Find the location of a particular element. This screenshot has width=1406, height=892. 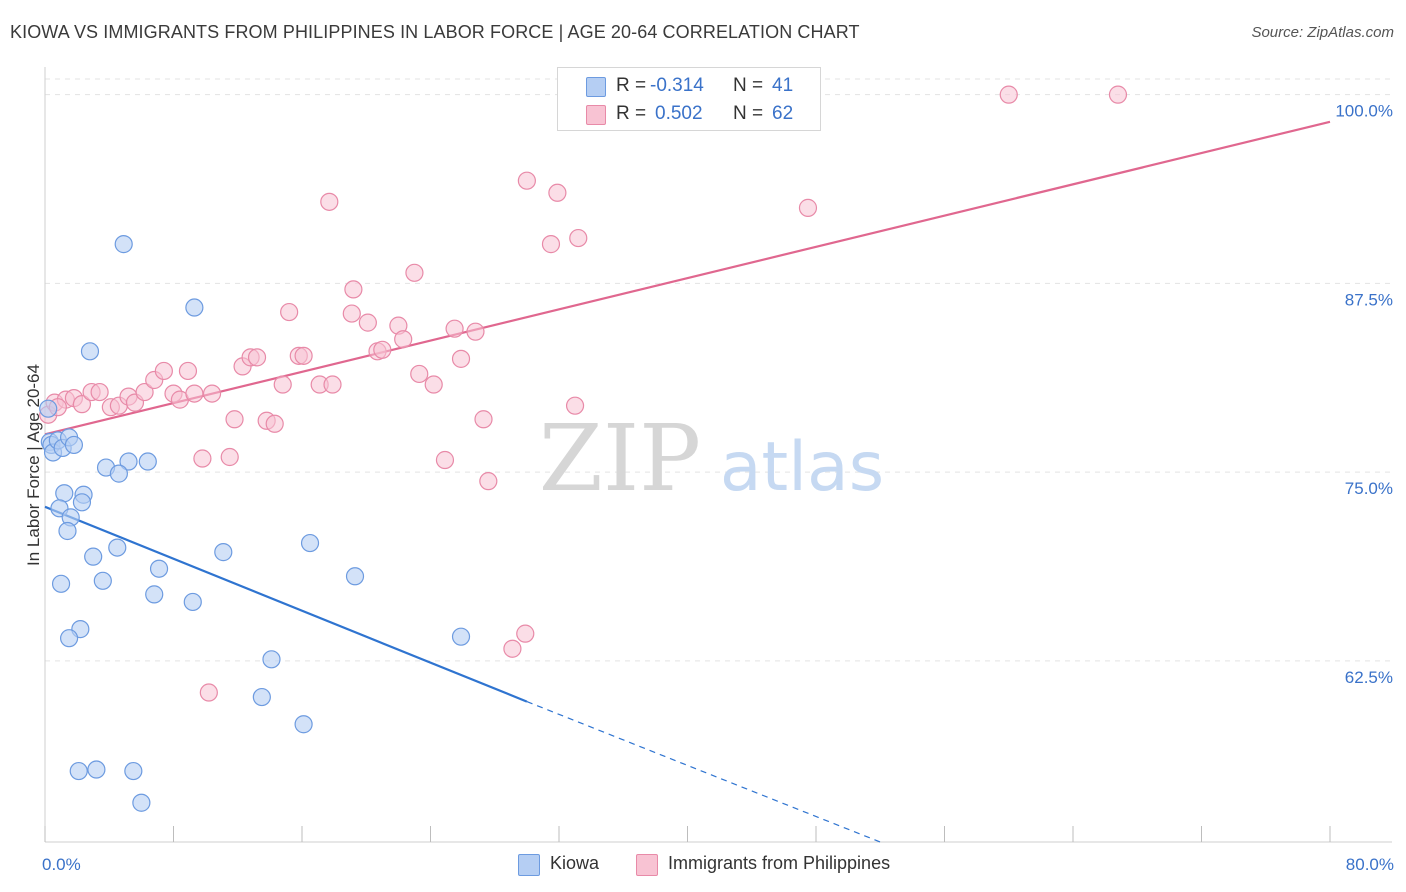

y-tick-label: 75.0% is located at coordinates (1369, 488).